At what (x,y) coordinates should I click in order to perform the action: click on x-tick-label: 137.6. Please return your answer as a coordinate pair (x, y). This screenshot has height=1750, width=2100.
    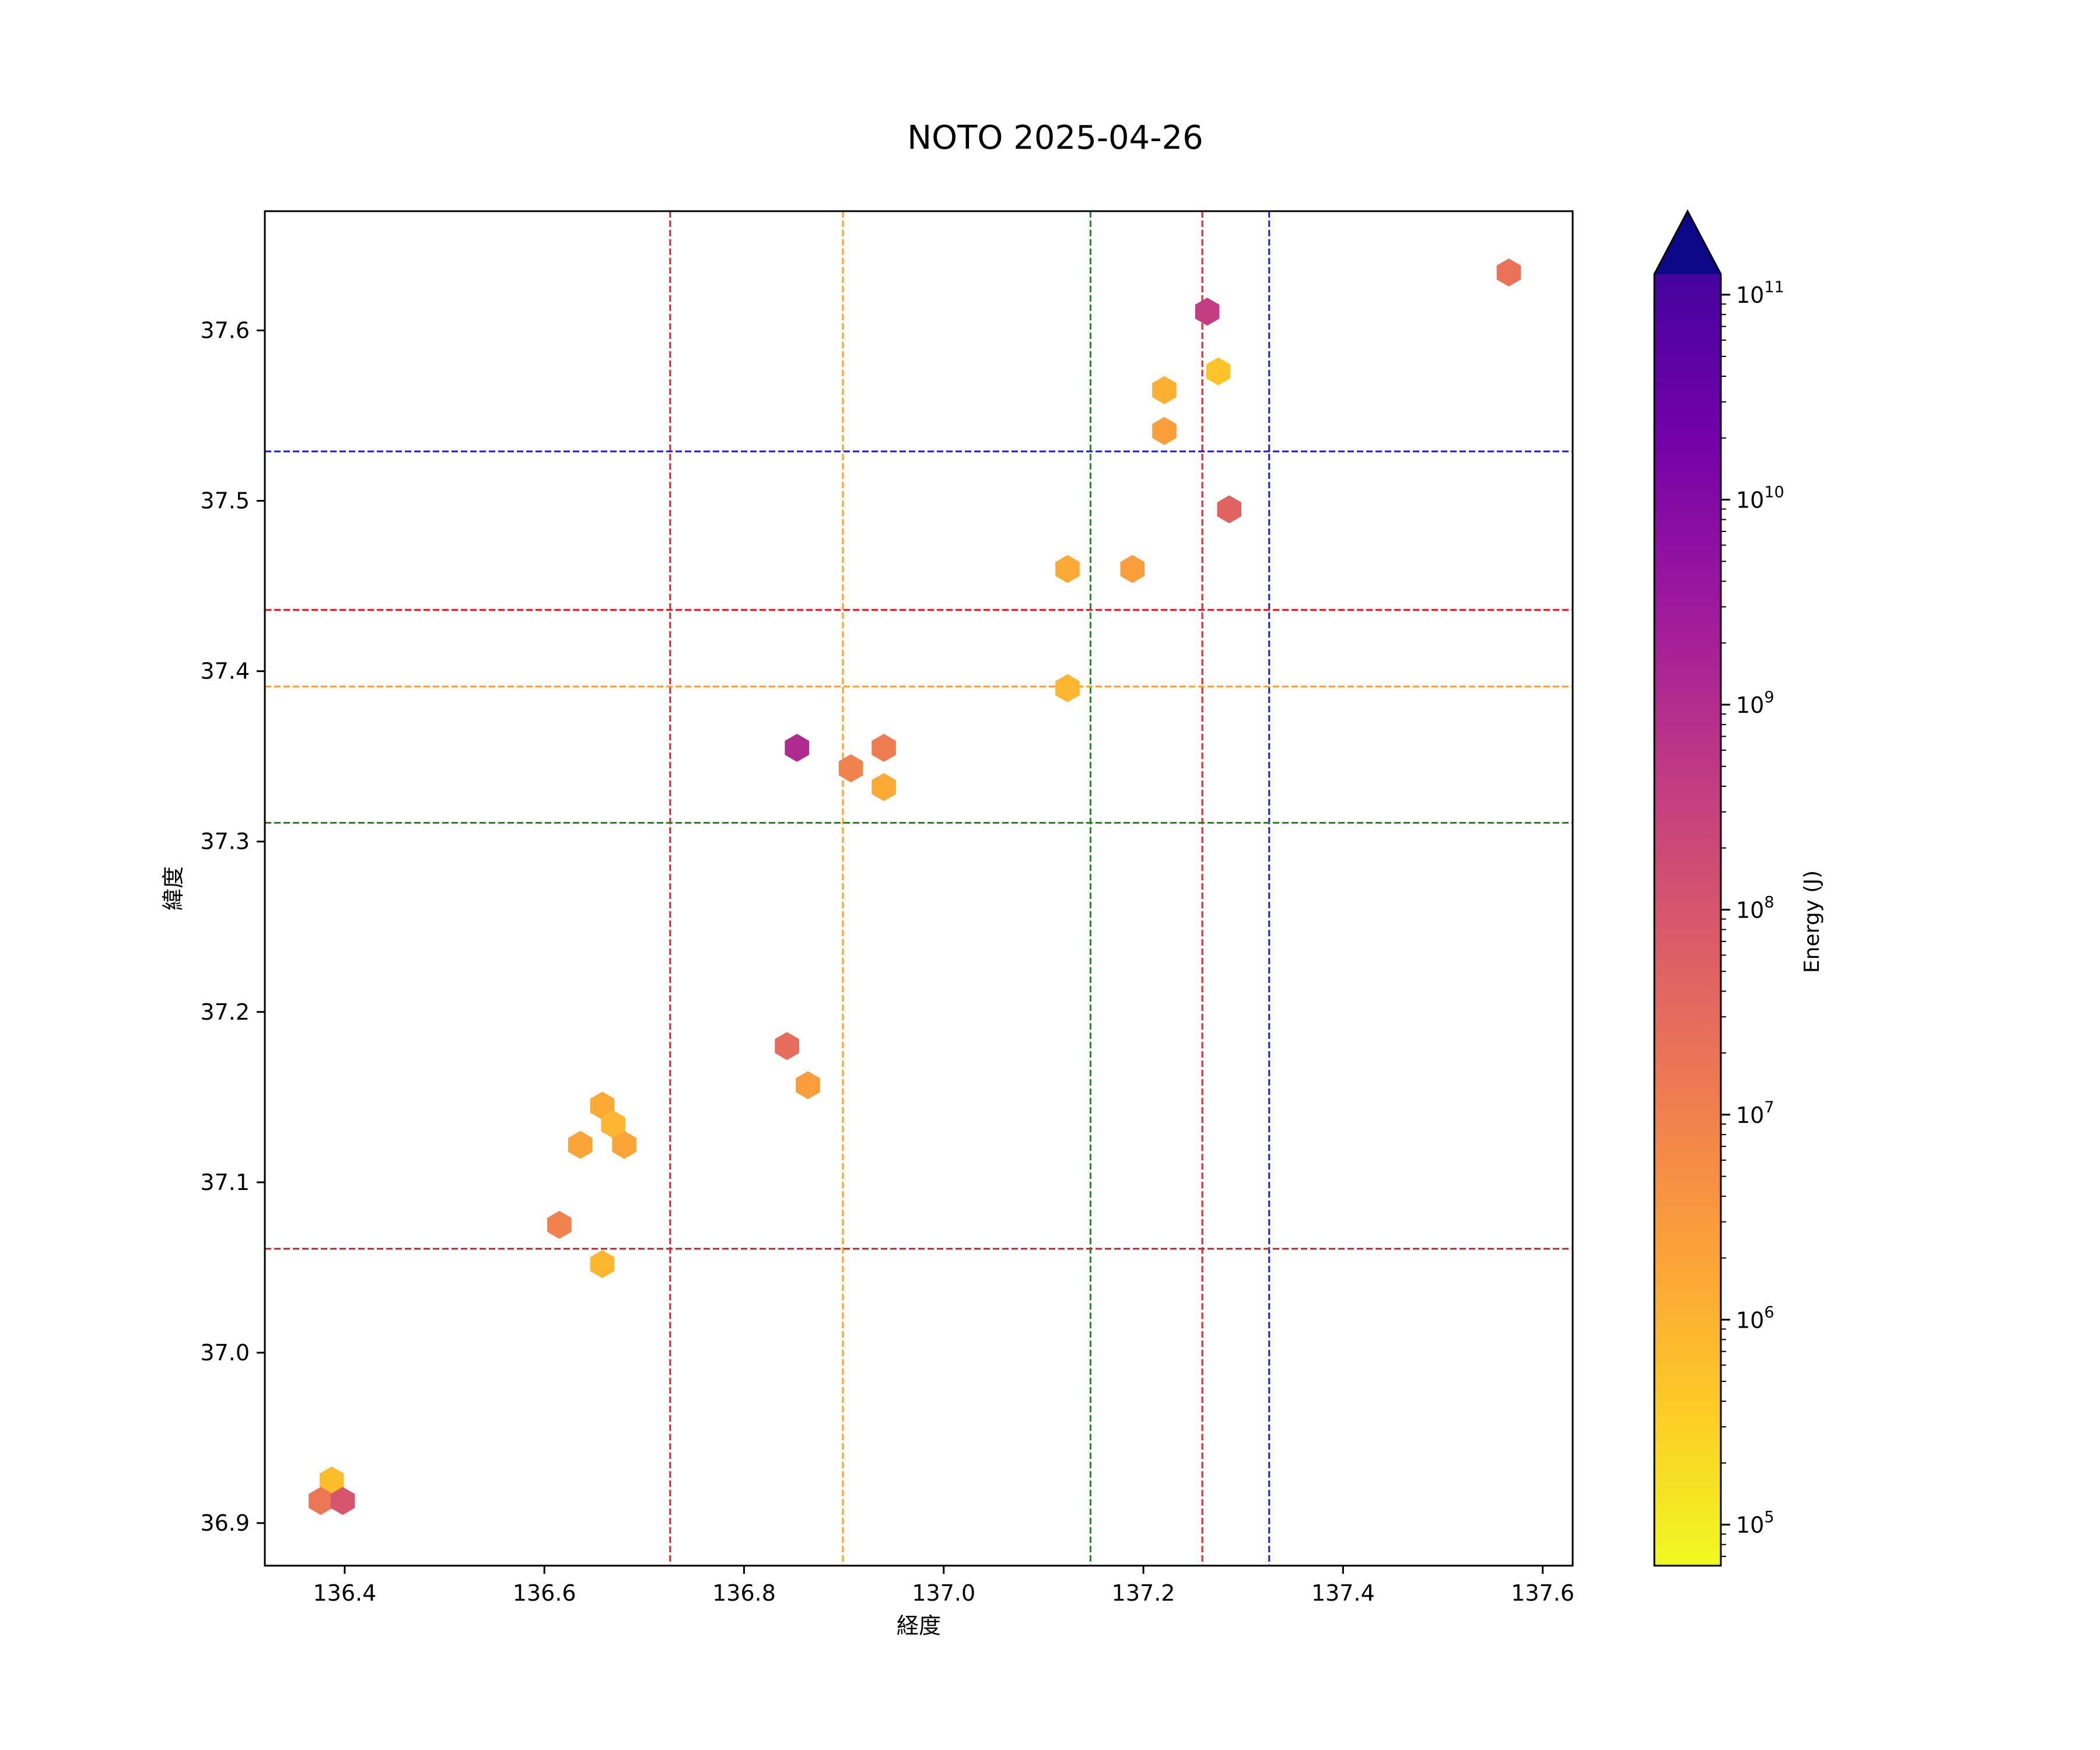
    Looking at the image, I should click on (1542, 1593).